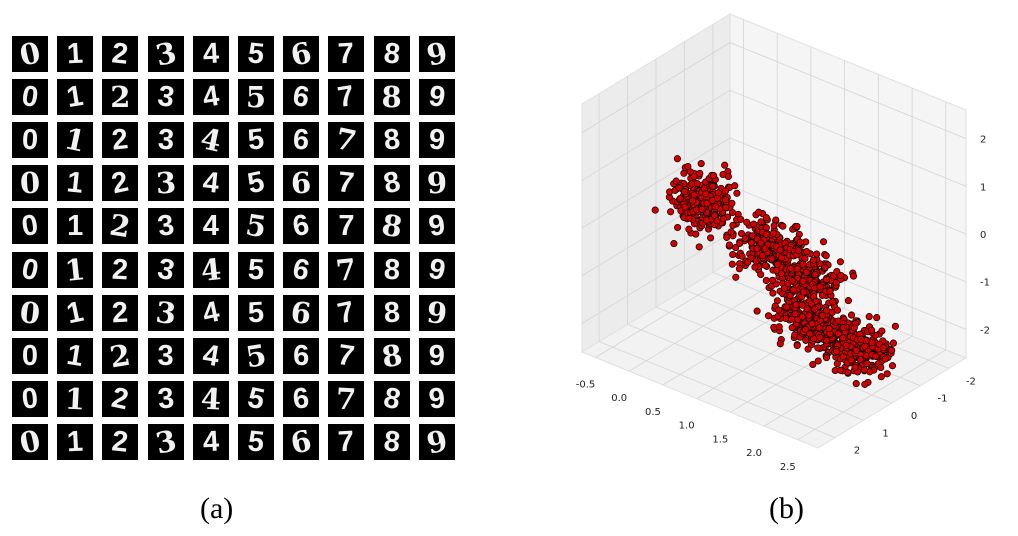 The width and height of the screenshot is (1018, 536). Describe the element at coordinates (301, 97) in the screenshot. I see `digit-tile: 6` at that location.